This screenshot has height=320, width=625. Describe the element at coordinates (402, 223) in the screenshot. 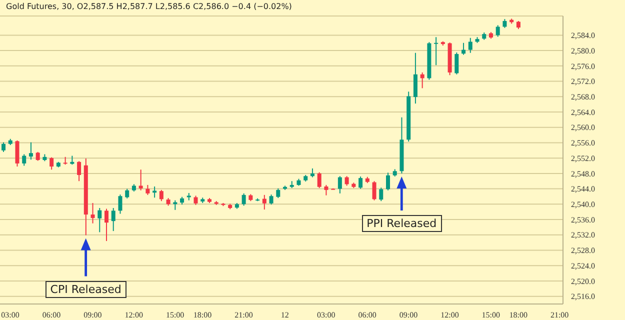

I see `annotation: PPI Released` at that location.